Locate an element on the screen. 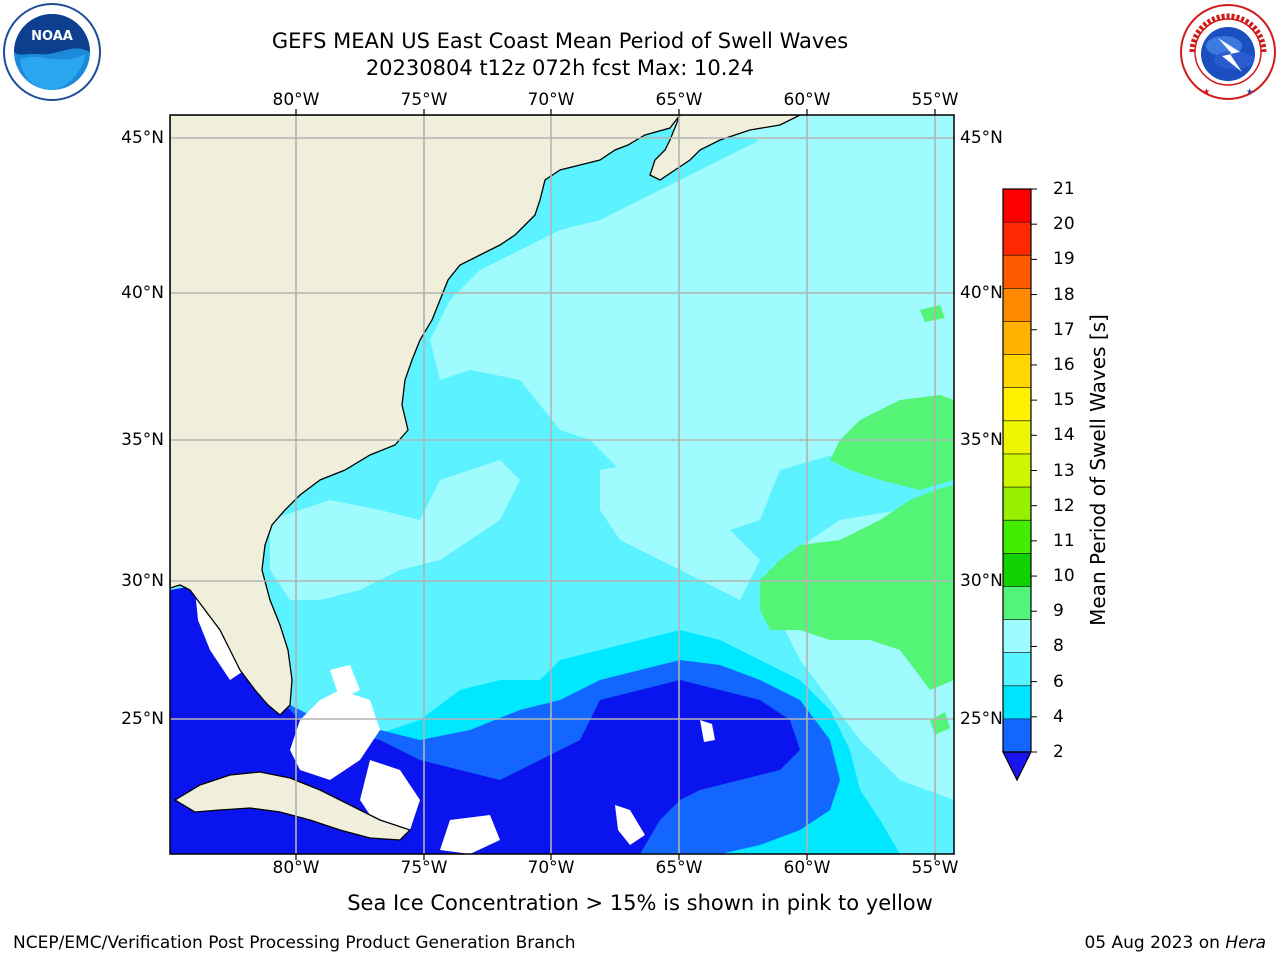  colorbar-tick-label: 6 is located at coordinates (1058, 681).